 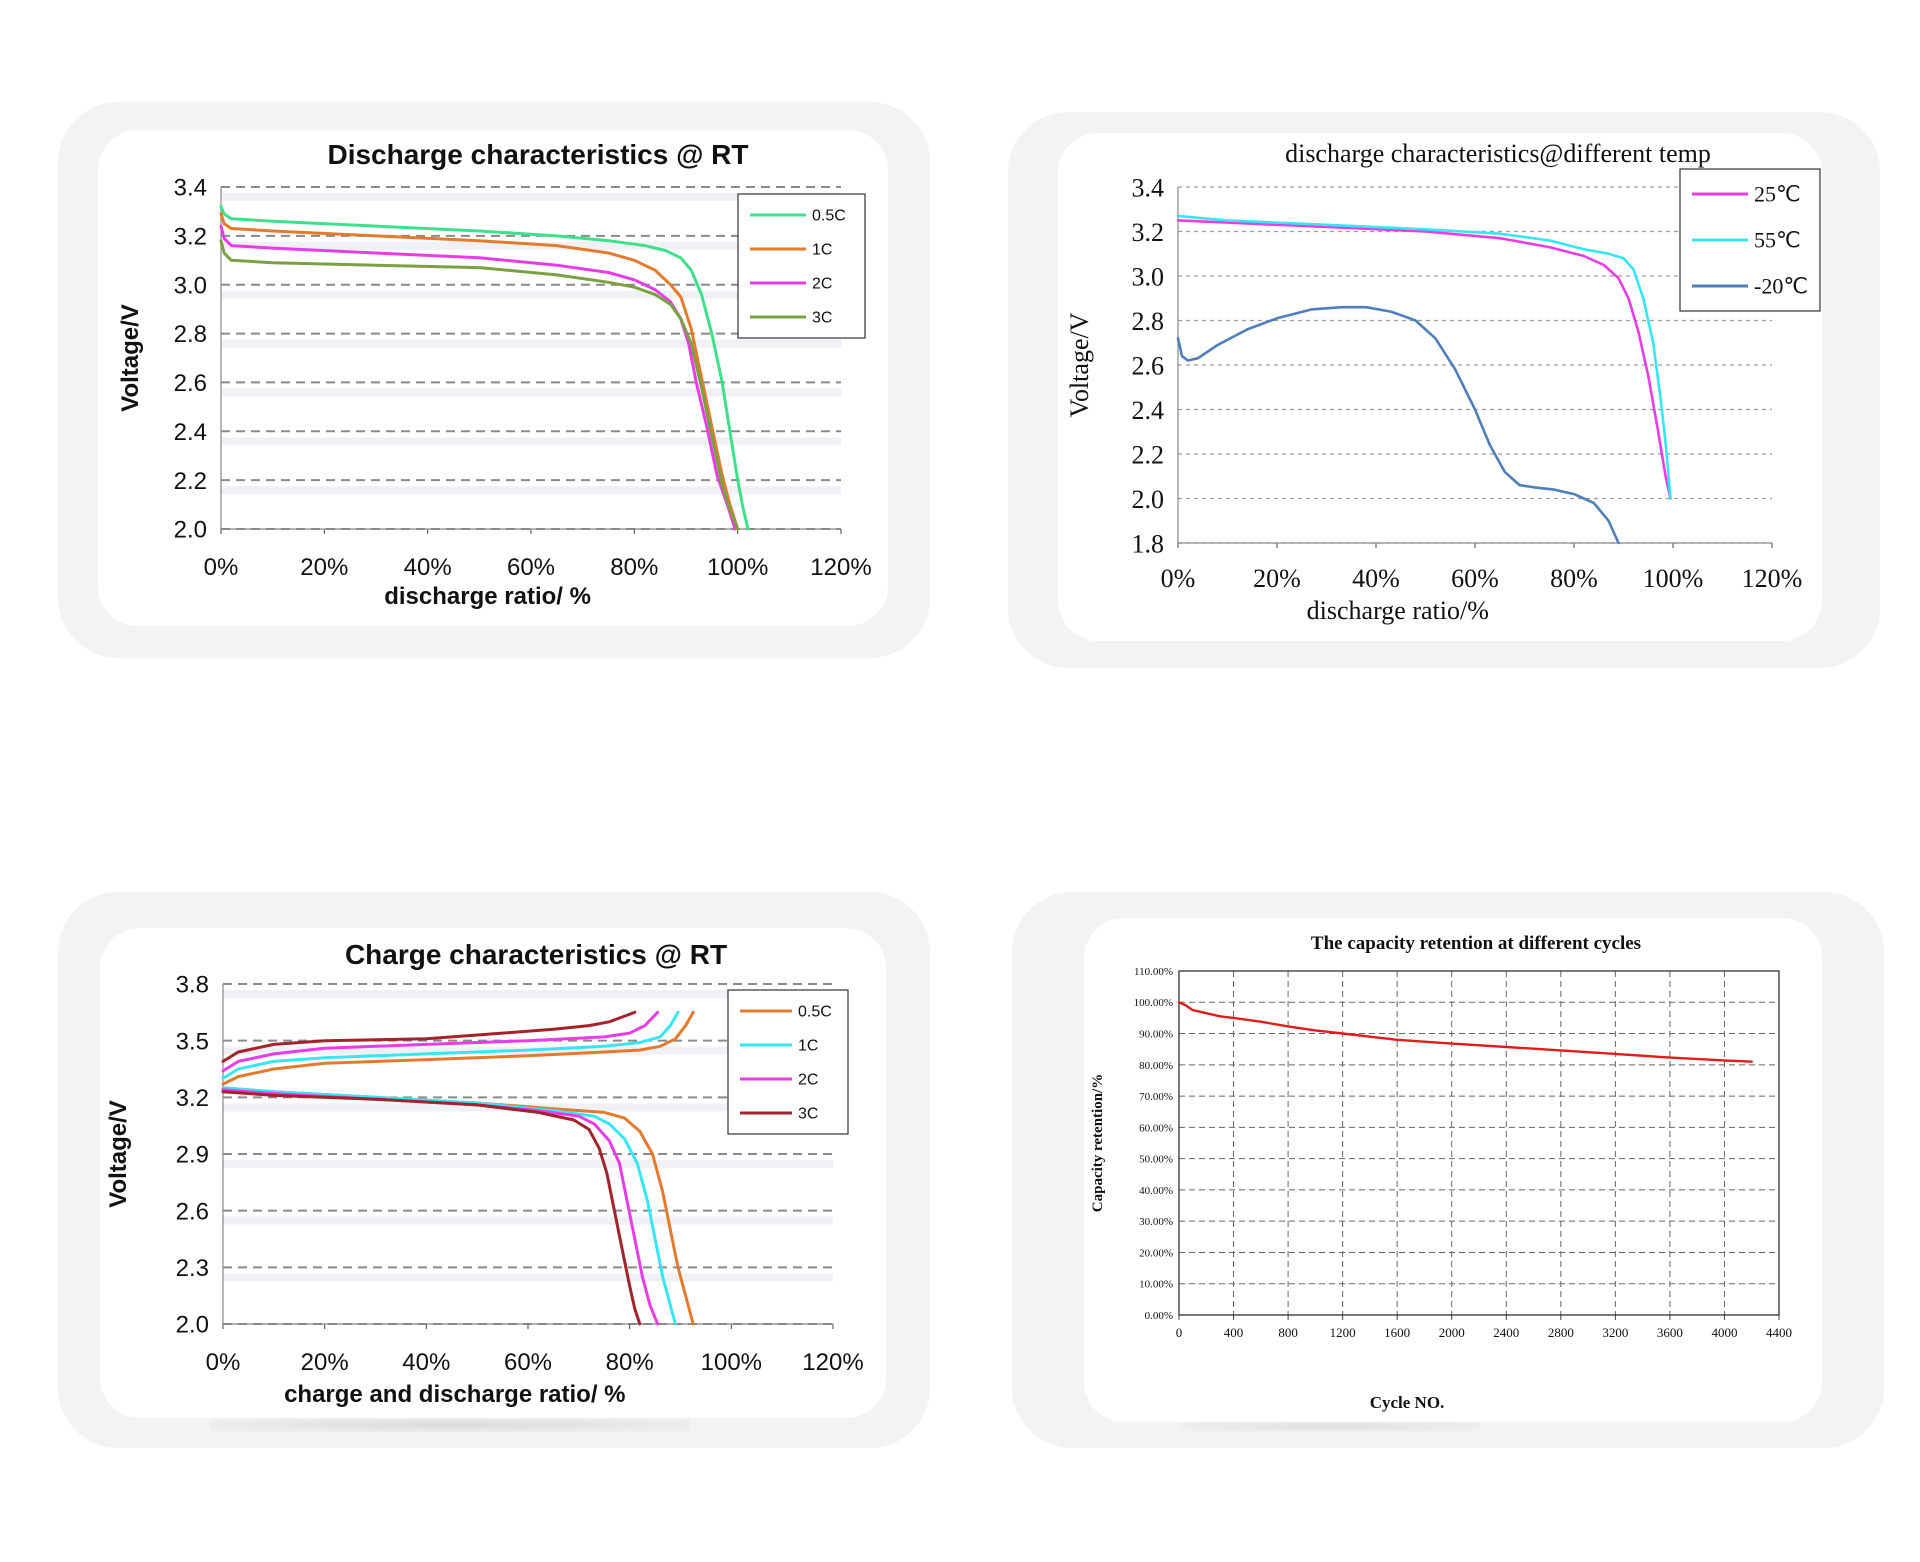 What do you see at coordinates (536, 954) in the screenshot?
I see `chart-title: Charge characteristics @ RT` at bounding box center [536, 954].